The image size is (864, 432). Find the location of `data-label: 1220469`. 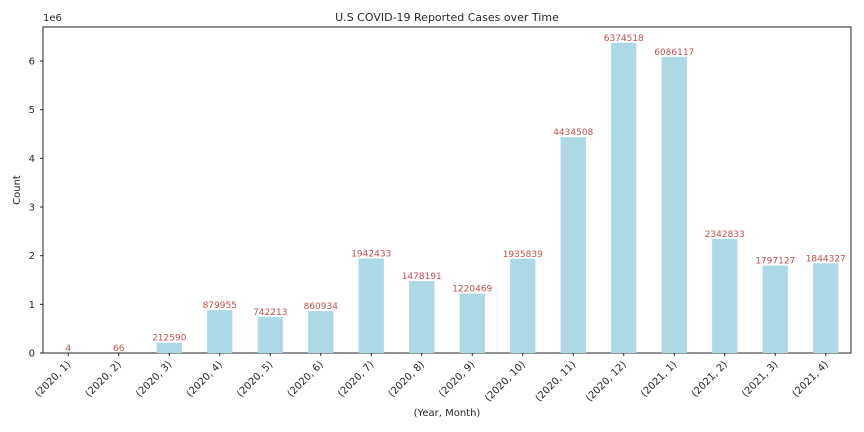

data-label: 1220469 is located at coordinates (472, 290).